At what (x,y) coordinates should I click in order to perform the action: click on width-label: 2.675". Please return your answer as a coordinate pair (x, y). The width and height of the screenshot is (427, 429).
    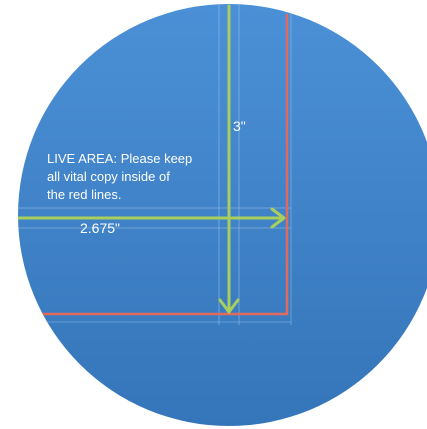
    Looking at the image, I should click on (100, 228).